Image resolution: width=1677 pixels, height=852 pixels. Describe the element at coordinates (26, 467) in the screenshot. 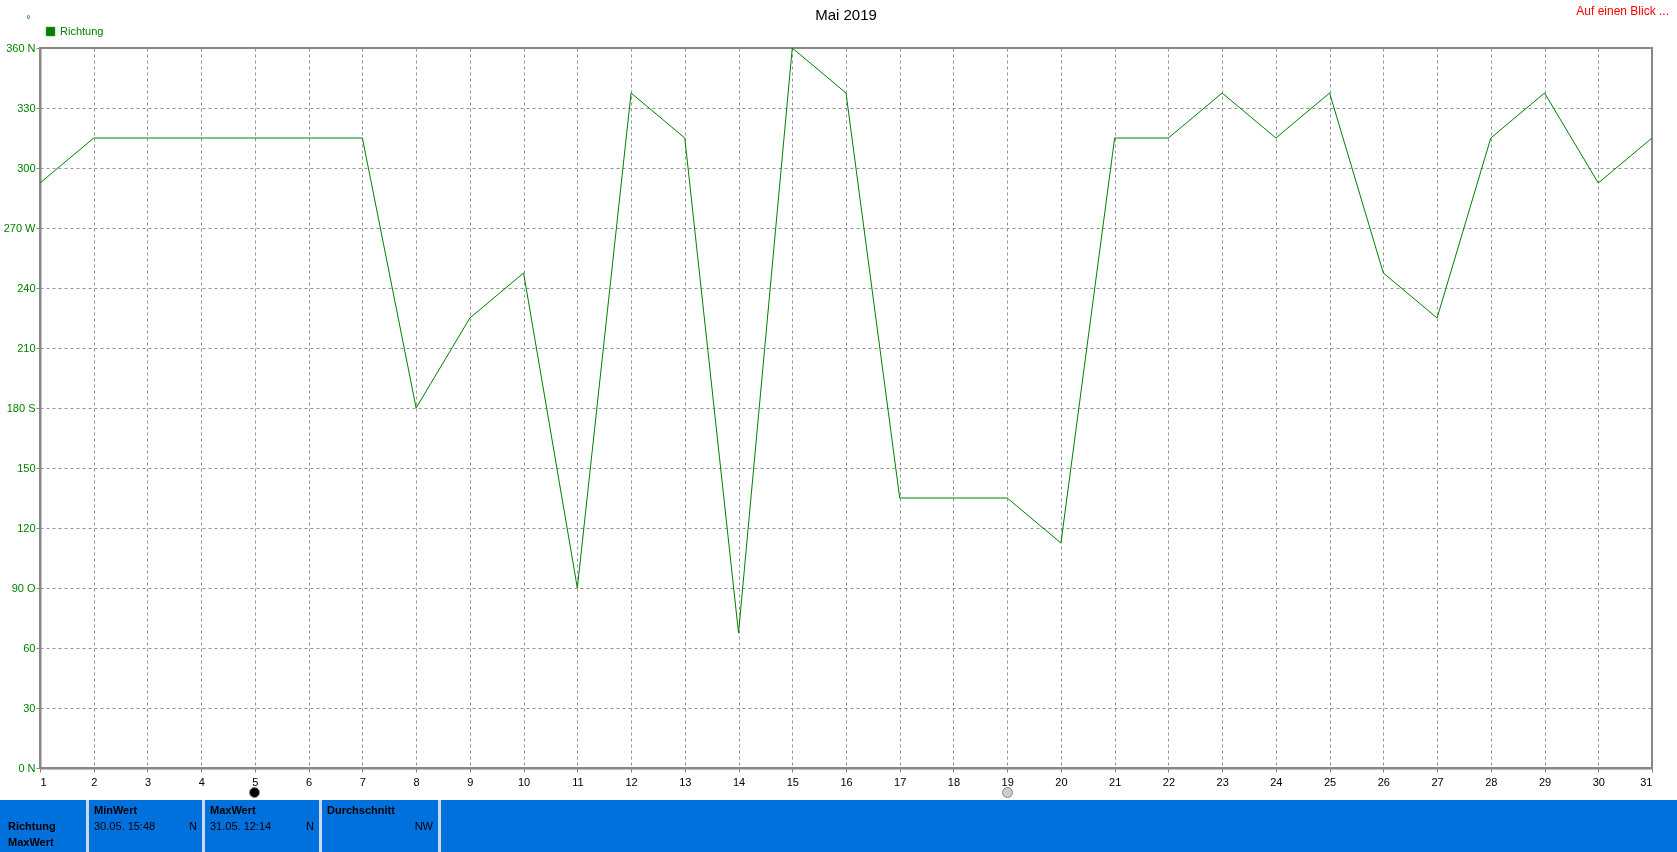

I see `y-tick-label: 150` at that location.